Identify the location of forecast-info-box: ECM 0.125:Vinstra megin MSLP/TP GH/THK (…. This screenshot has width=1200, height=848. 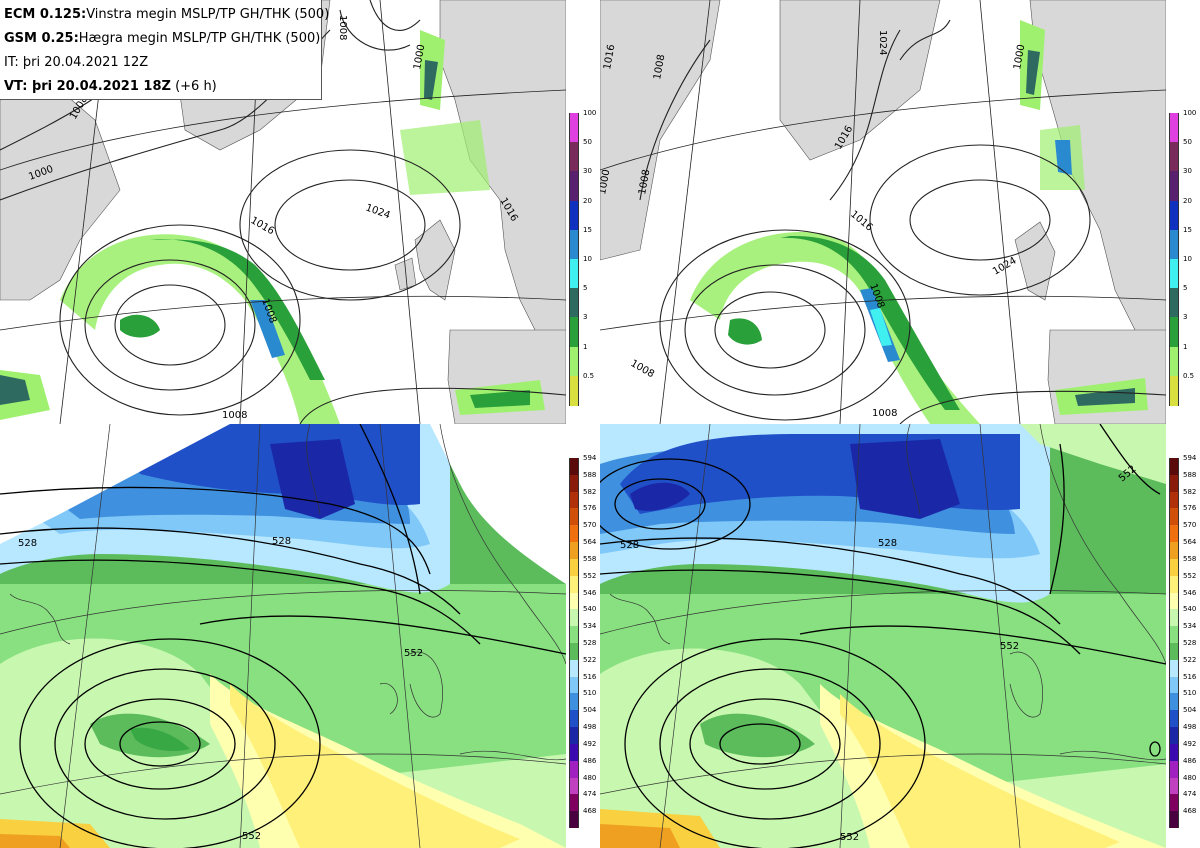
(164, 50).